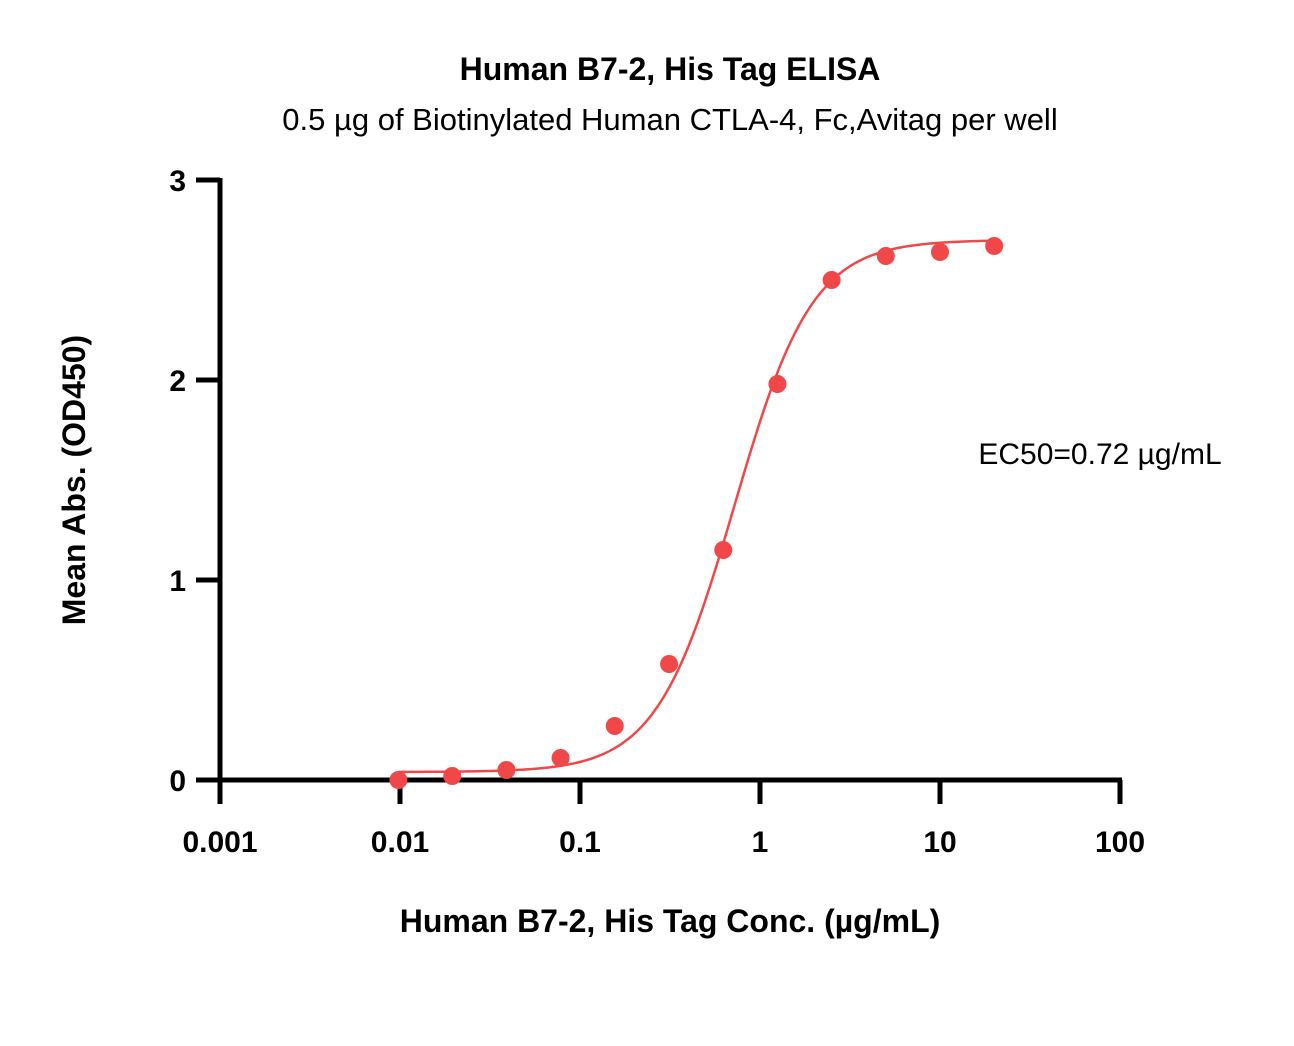 The height and width of the screenshot is (1046, 1294). What do you see at coordinates (1120, 842) in the screenshot?
I see `x-tick-label-5: 100` at bounding box center [1120, 842].